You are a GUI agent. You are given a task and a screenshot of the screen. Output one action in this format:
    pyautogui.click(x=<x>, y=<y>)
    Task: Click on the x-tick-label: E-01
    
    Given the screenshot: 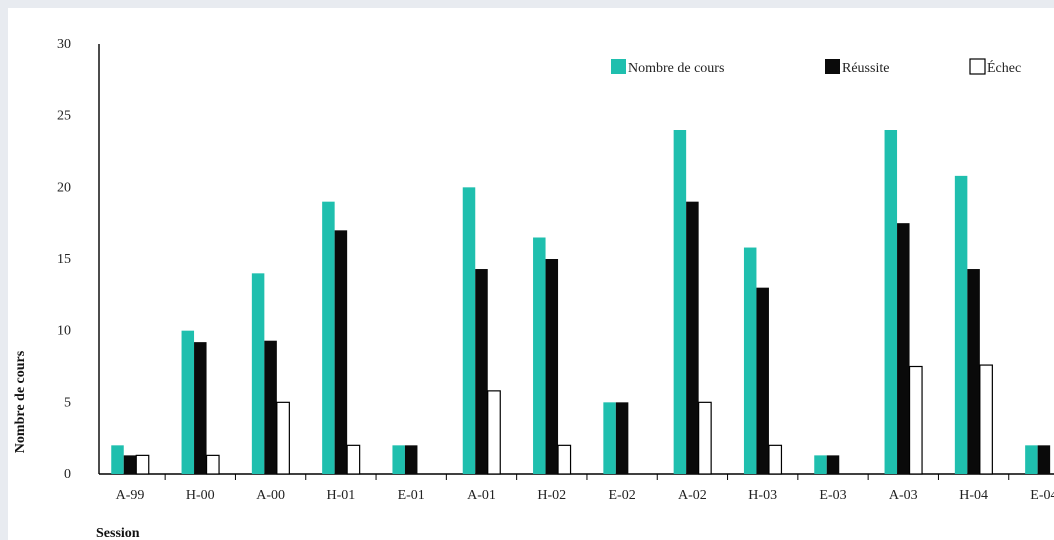 What is the action you would take?
    pyautogui.click(x=411, y=495)
    